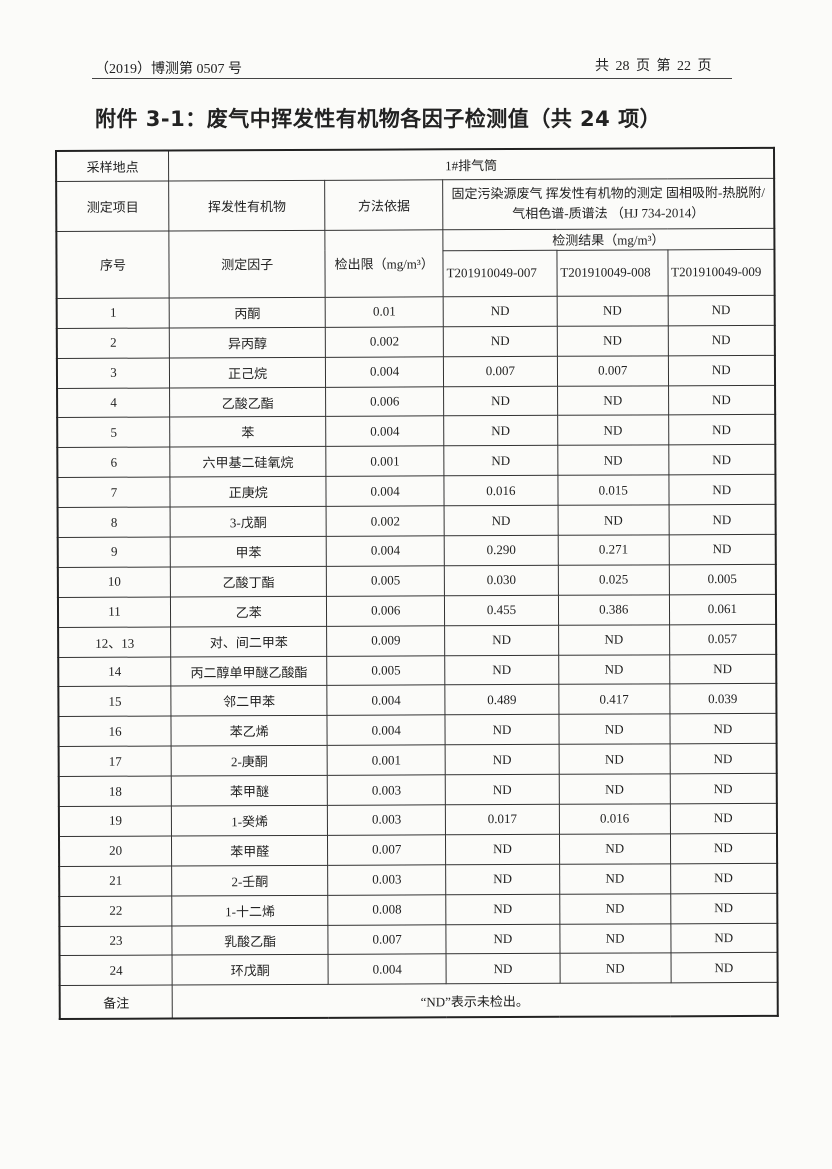  Describe the element at coordinates (475, 1000) in the screenshot. I see `remark-value: “ND”表示未检出。` at that location.